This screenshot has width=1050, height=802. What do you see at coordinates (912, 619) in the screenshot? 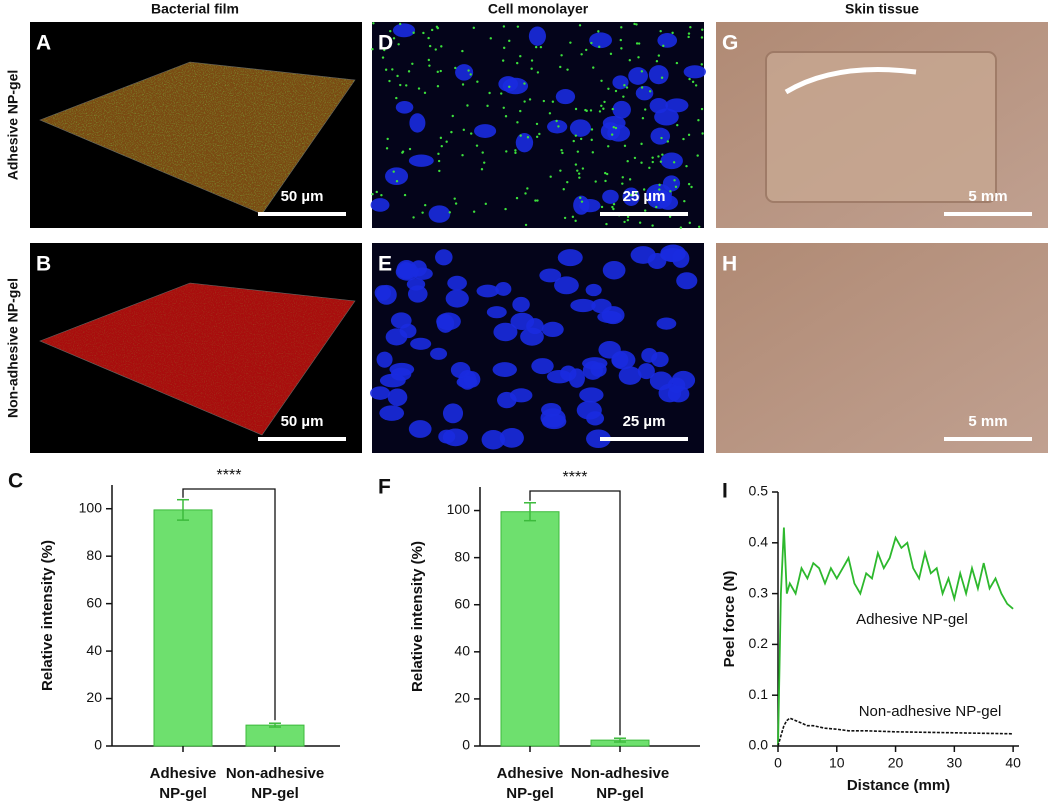
I see `series-label: Adhesive NP-gel` at bounding box center [912, 619].